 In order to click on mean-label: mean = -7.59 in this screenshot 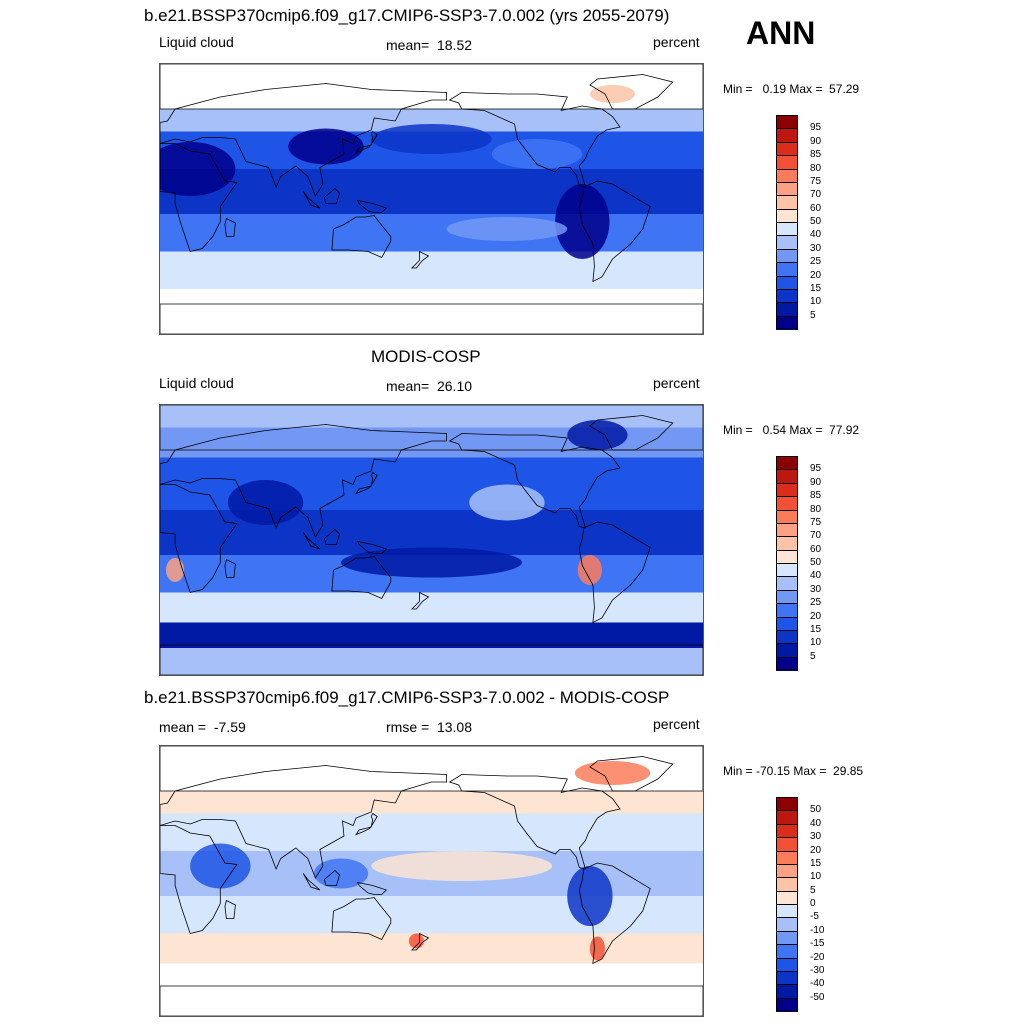, I will do `click(202, 727)`.